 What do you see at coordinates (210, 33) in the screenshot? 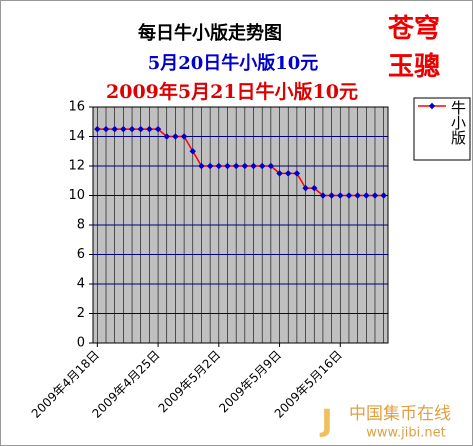
I see `chart-title: 每日牛小版走势图` at bounding box center [210, 33].